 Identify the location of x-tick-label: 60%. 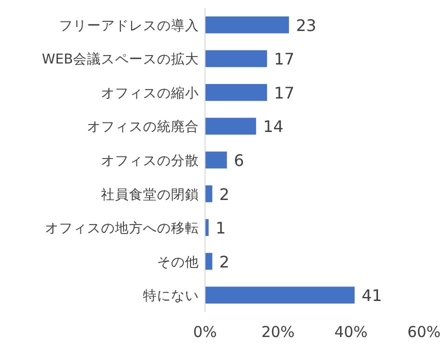
(424, 332).